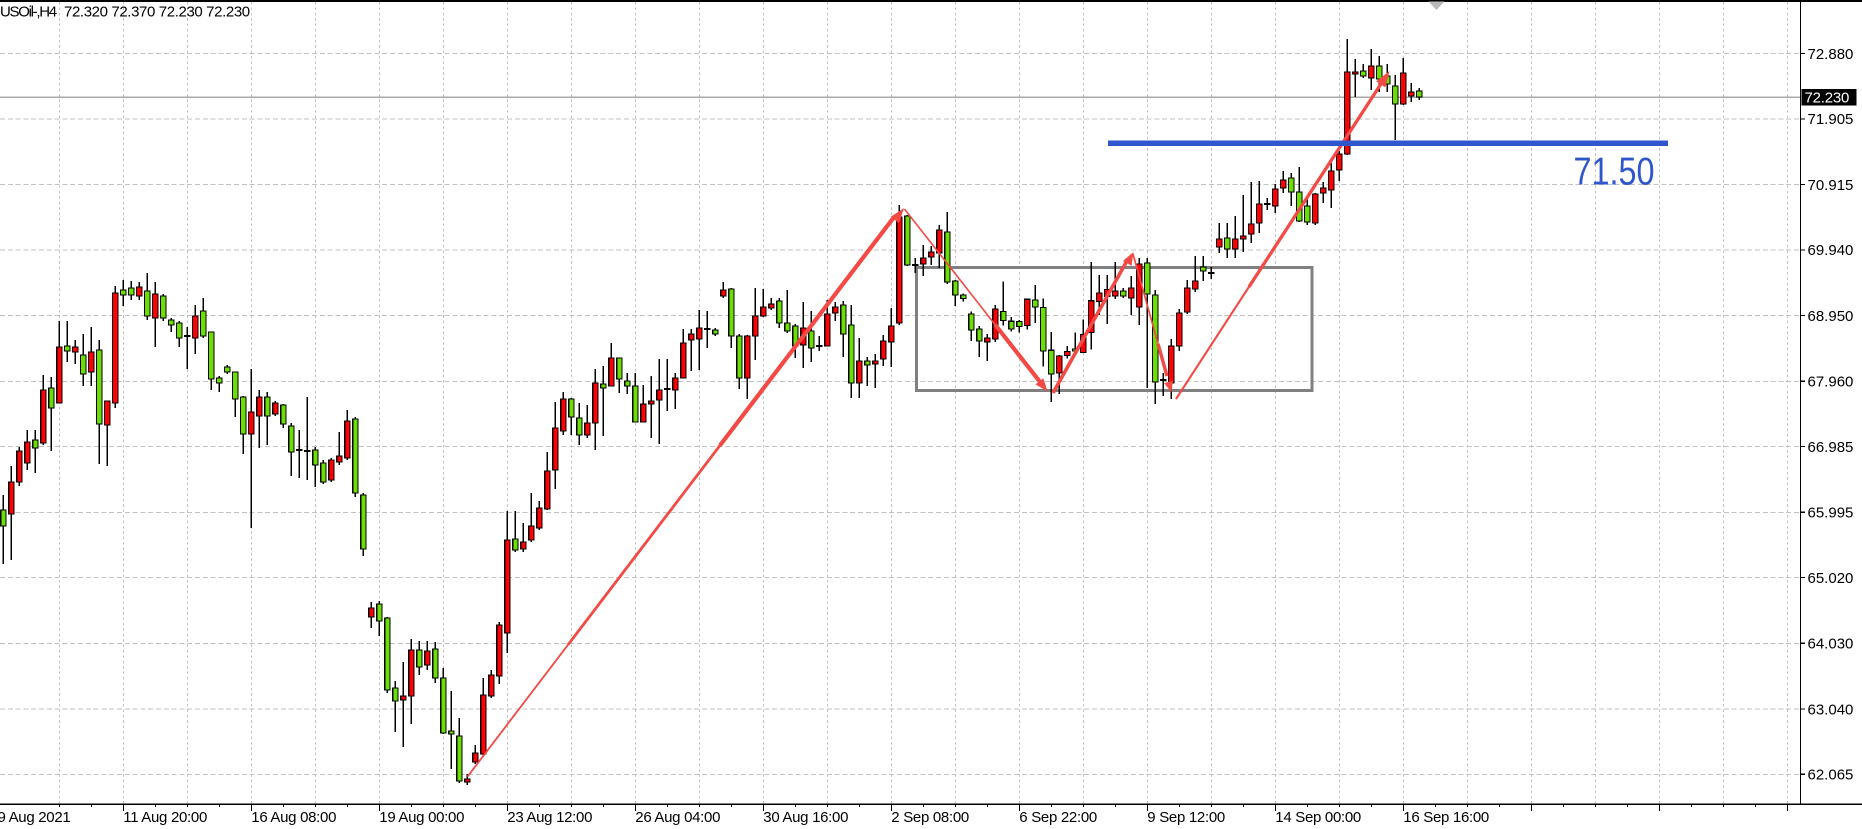 This screenshot has width=1862, height=829. I want to click on svg-text: 23 Aug 12:00, so click(549, 817).